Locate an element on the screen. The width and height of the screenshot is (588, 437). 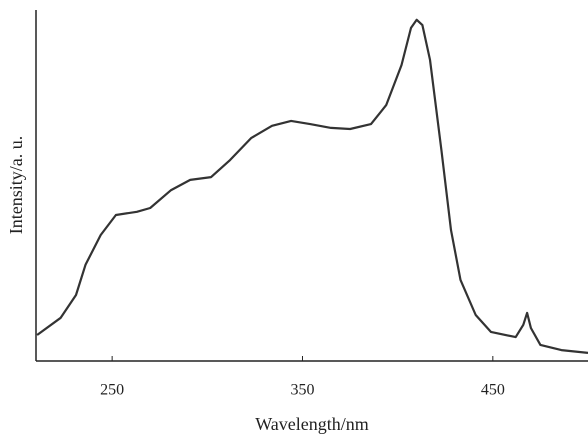
y-axis-label: Intensity/a. u. is located at coordinates (16, 185).